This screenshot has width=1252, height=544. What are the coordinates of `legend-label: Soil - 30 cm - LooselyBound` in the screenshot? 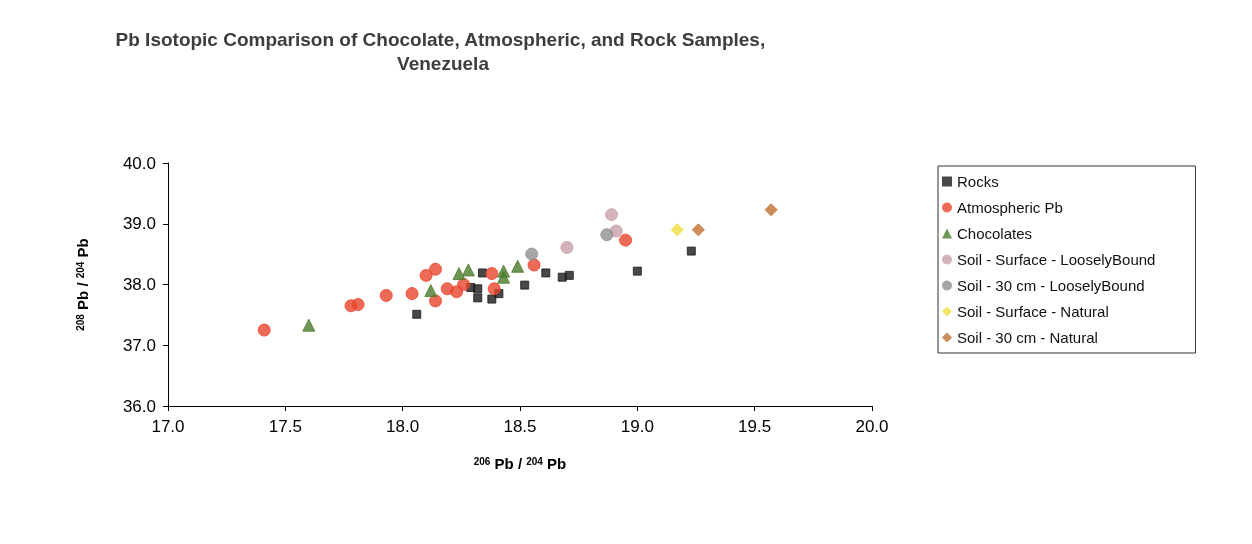 It's located at (1051, 285).